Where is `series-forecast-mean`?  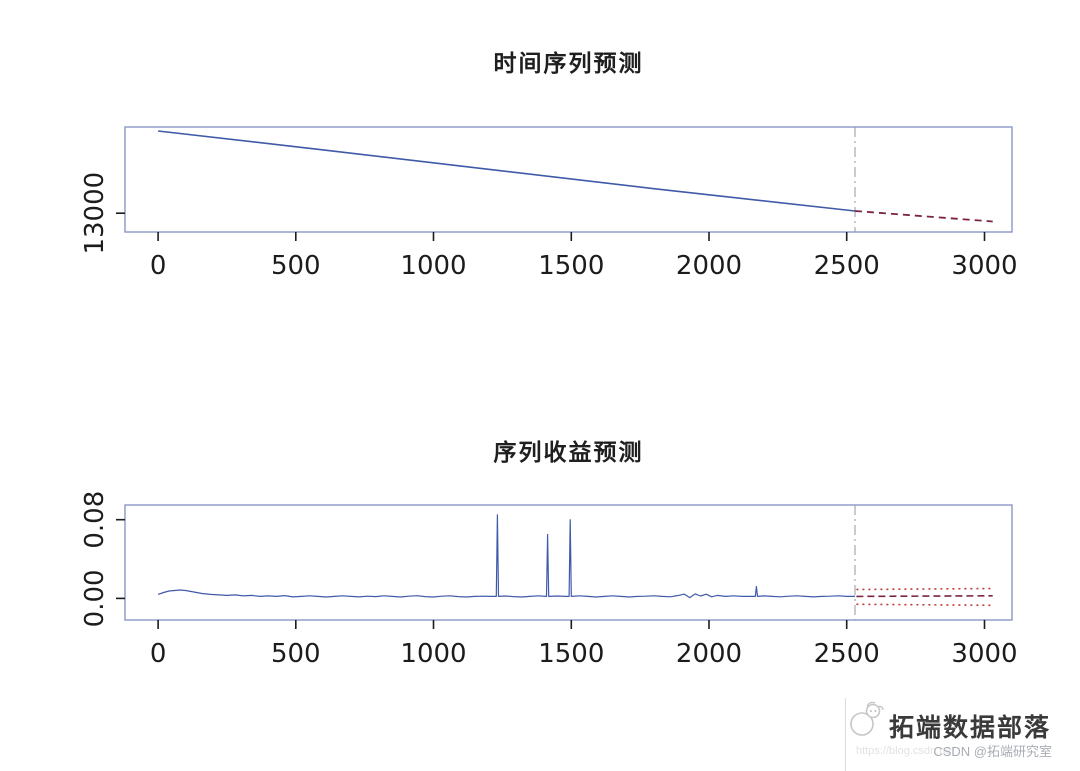 series-forecast-mean is located at coordinates (924, 596).